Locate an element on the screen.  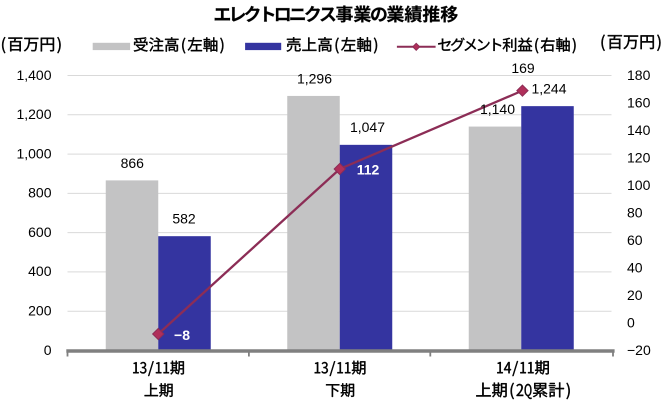
svg-text: 866 is located at coordinates (133, 163).